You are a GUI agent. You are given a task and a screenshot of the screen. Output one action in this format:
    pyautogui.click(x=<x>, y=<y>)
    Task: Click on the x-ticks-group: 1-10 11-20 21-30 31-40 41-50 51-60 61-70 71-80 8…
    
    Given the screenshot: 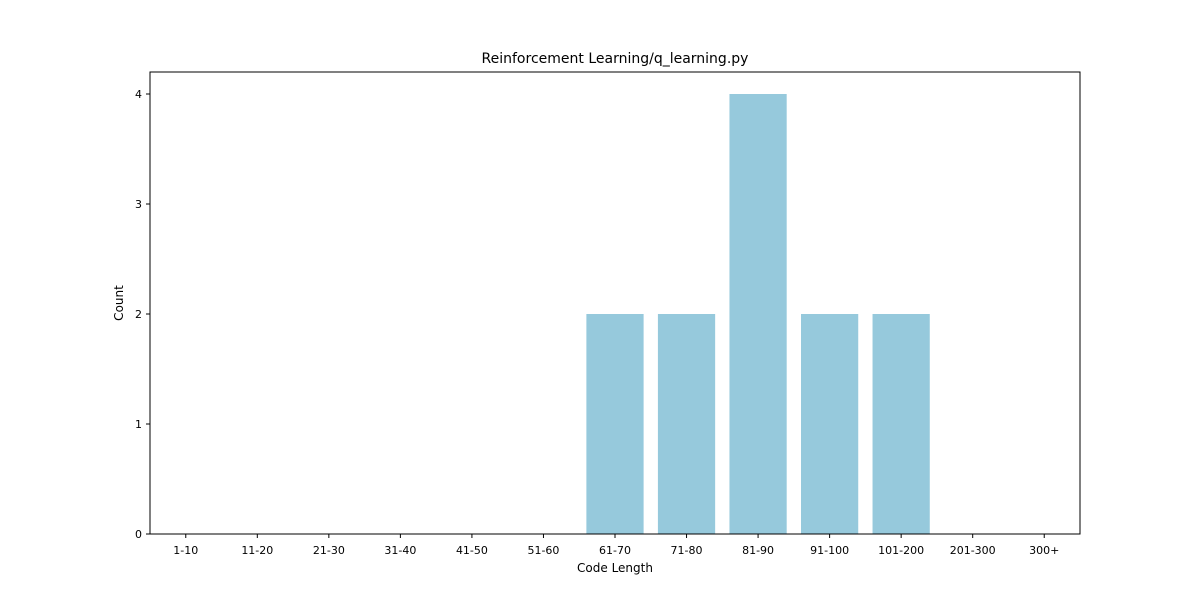 What is the action you would take?
    pyautogui.click(x=616, y=545)
    